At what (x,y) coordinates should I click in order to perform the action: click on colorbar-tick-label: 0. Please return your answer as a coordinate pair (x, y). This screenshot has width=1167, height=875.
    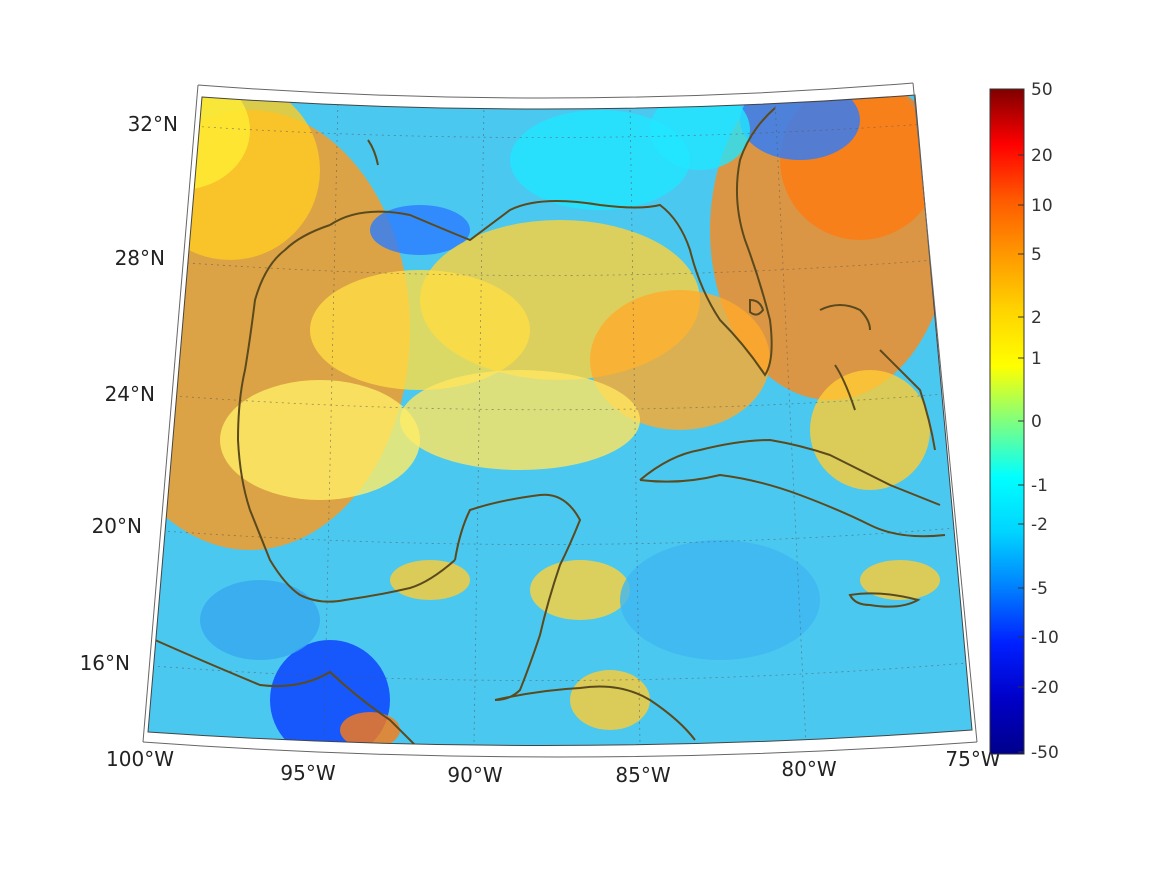
    Looking at the image, I should click on (1036, 422).